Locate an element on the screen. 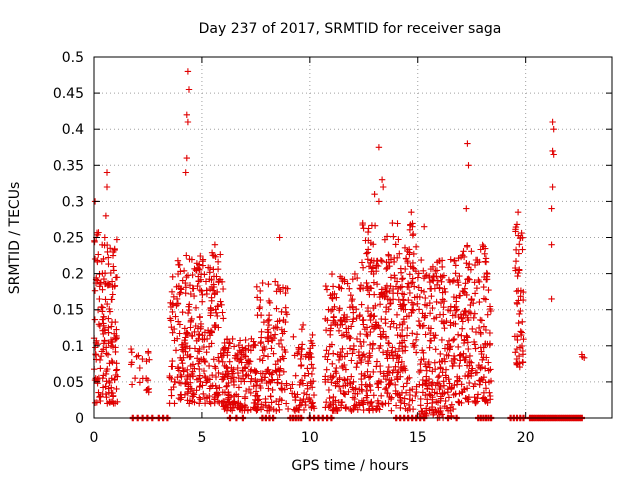  x-tick-label: 10 is located at coordinates (310, 438).